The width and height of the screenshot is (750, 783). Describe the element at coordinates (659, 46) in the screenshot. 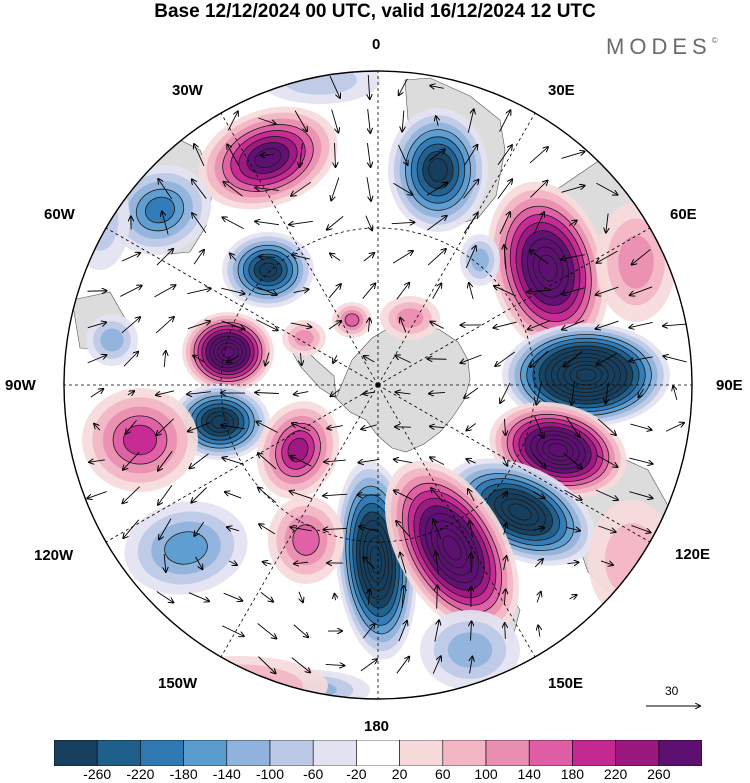

I see `brand-name: MODES` at that location.